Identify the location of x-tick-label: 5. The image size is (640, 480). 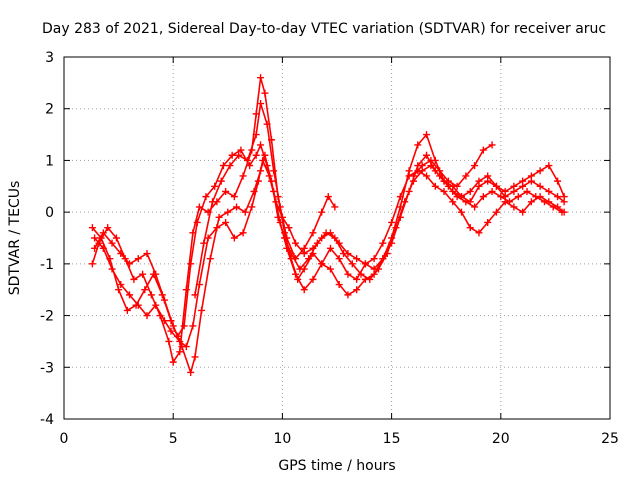
(173, 439).